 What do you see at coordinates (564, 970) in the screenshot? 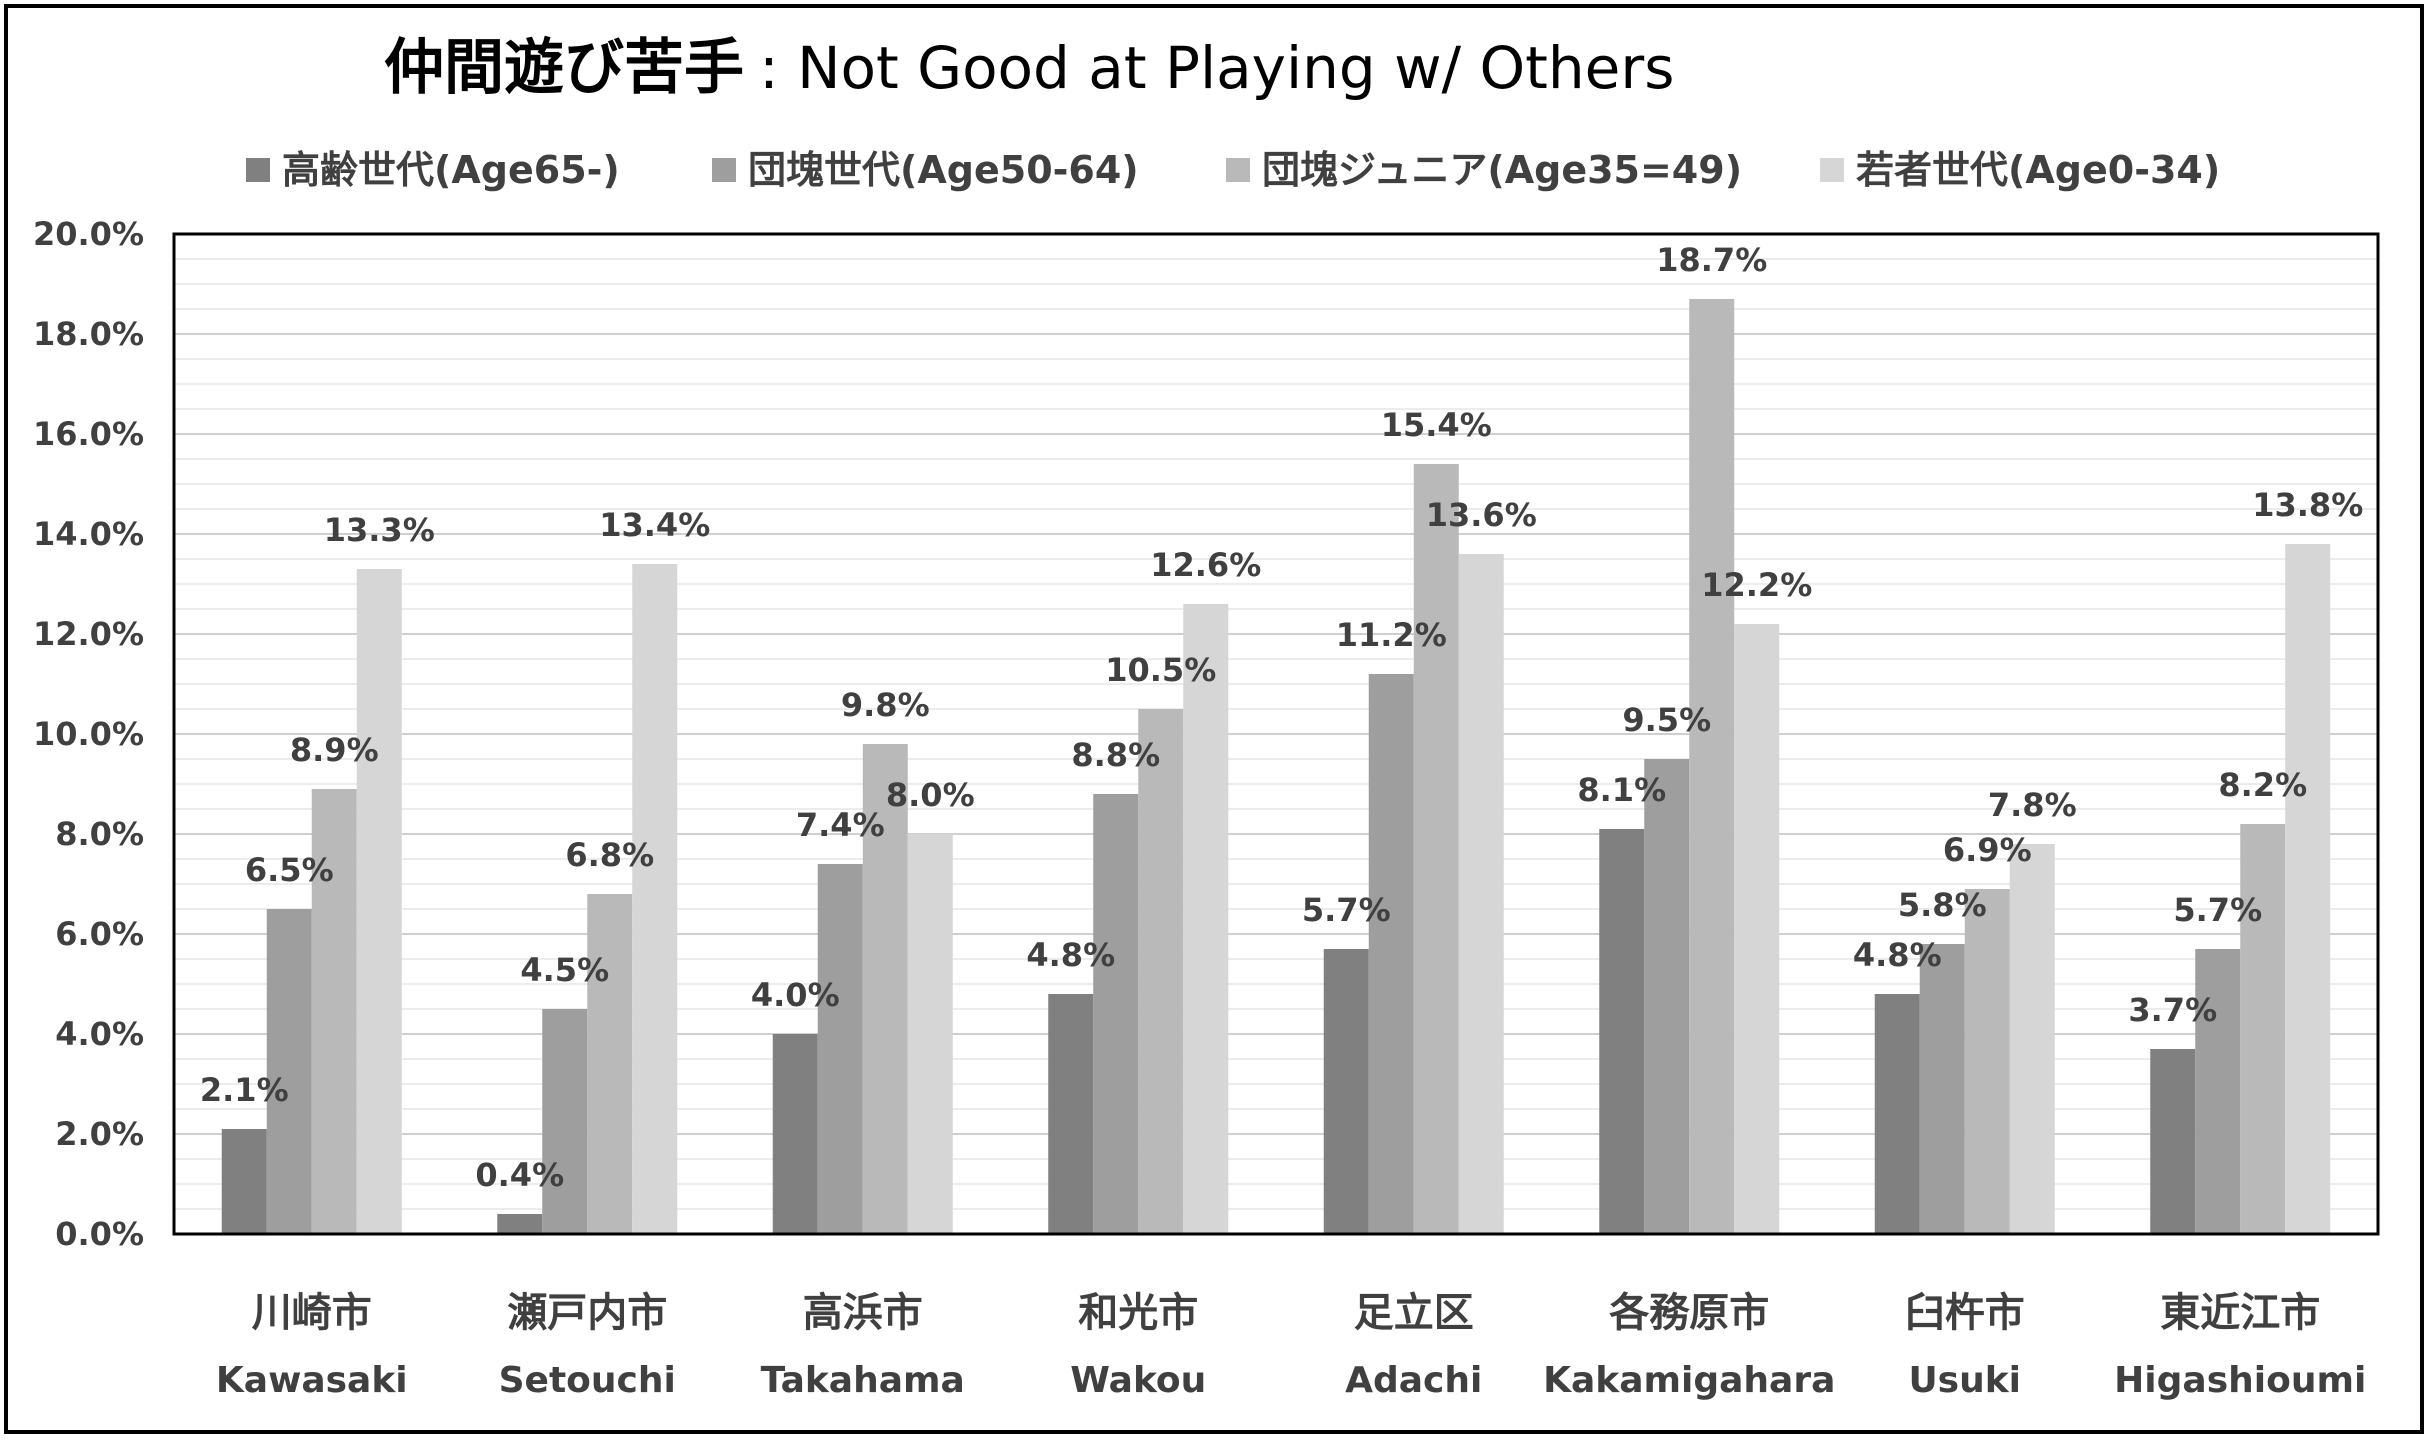
I see `data-label: 4.5%` at bounding box center [564, 970].